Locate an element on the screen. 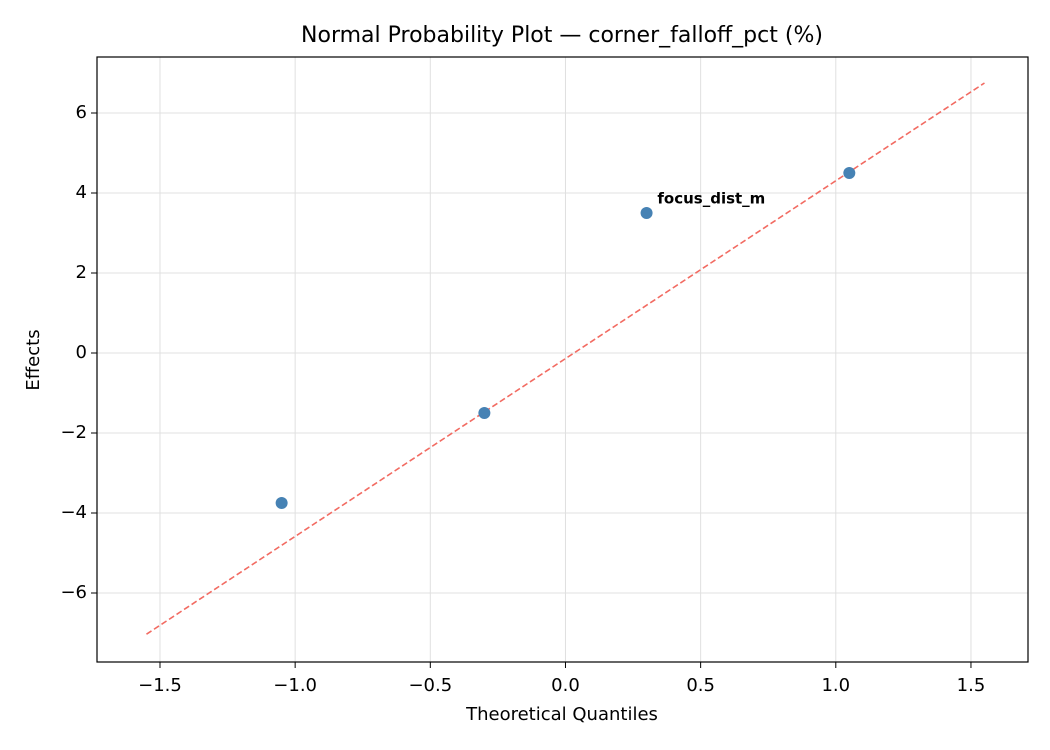  y-tick-label: −2 is located at coordinates (73, 432).